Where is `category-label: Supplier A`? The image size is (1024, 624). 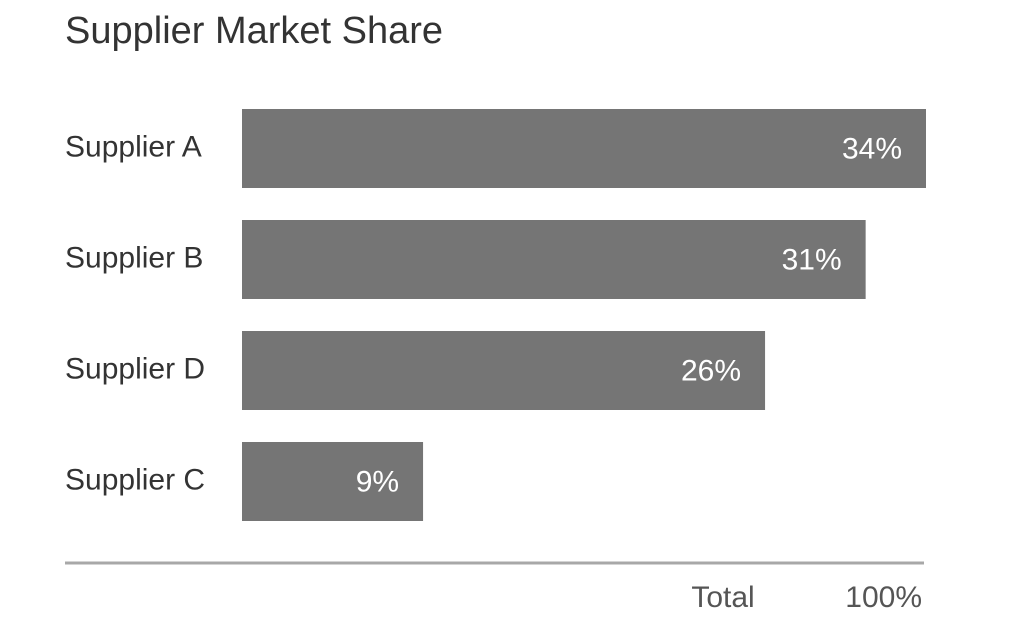
category-label: Supplier A is located at coordinates (133, 146).